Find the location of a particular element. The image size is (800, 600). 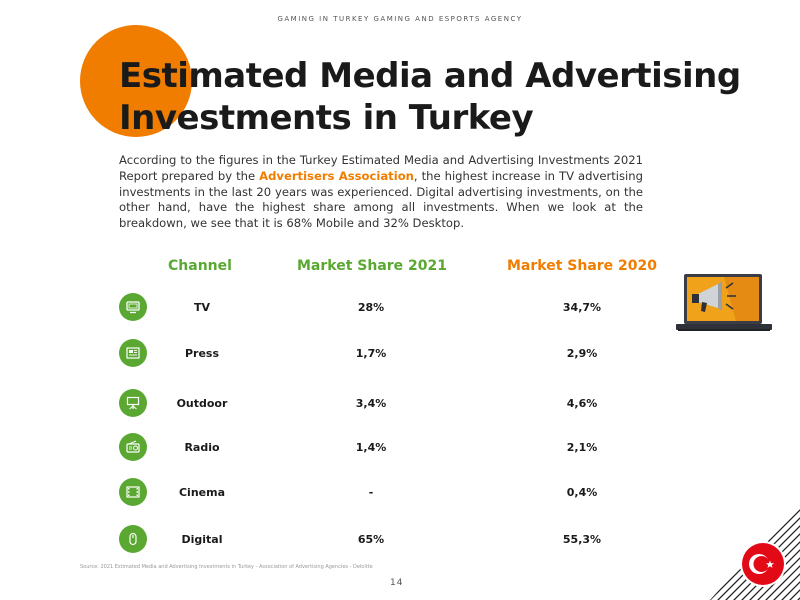

share-2020-value: 55,3% is located at coordinates (582, 539).